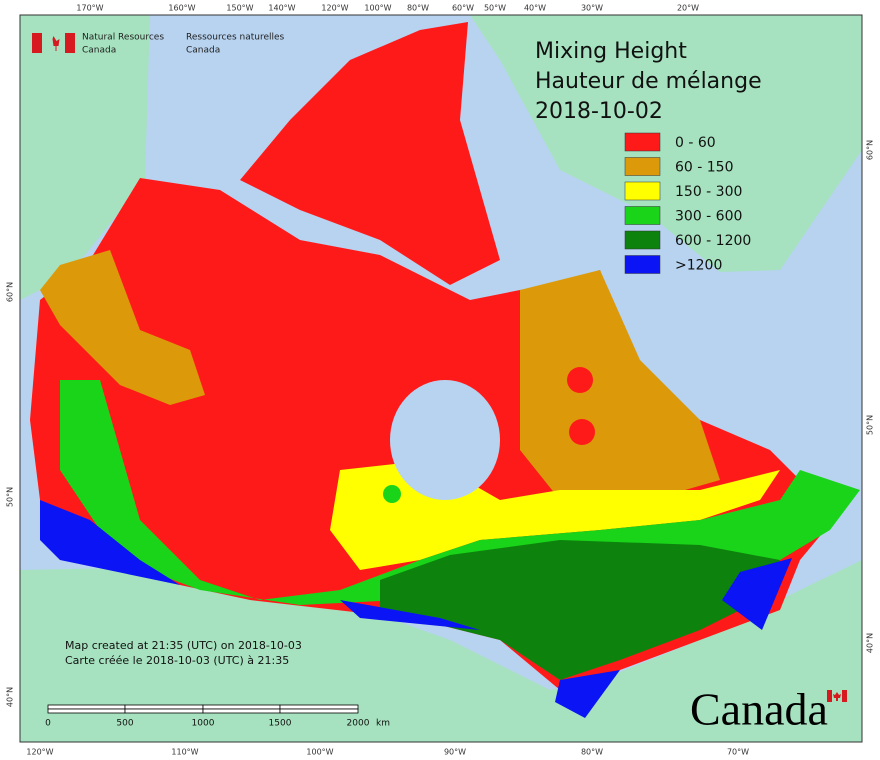 This screenshot has height=760, width=880. I want to click on longitude-label: 60°W, so click(463, 8).